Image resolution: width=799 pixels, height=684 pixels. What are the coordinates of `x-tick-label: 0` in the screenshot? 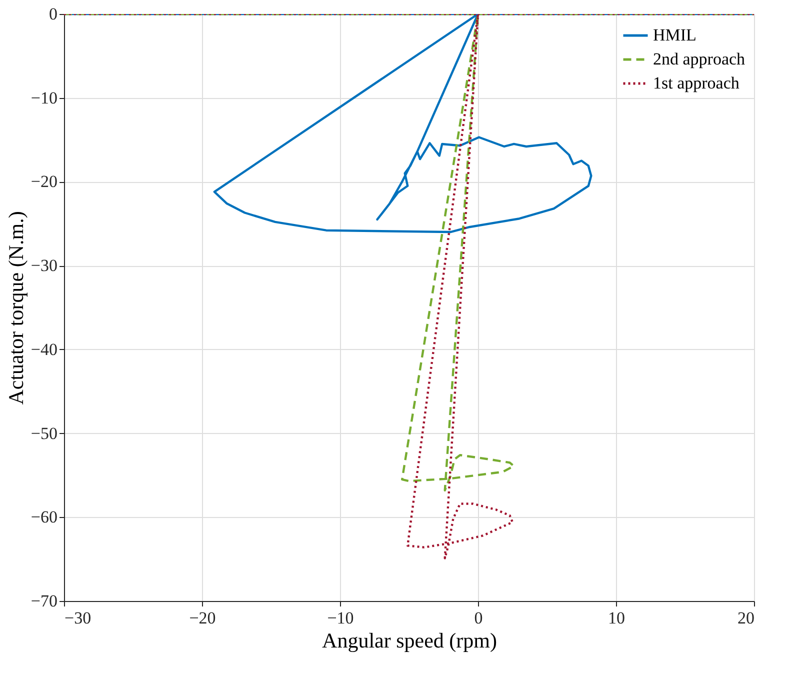 It's located at (478, 618).